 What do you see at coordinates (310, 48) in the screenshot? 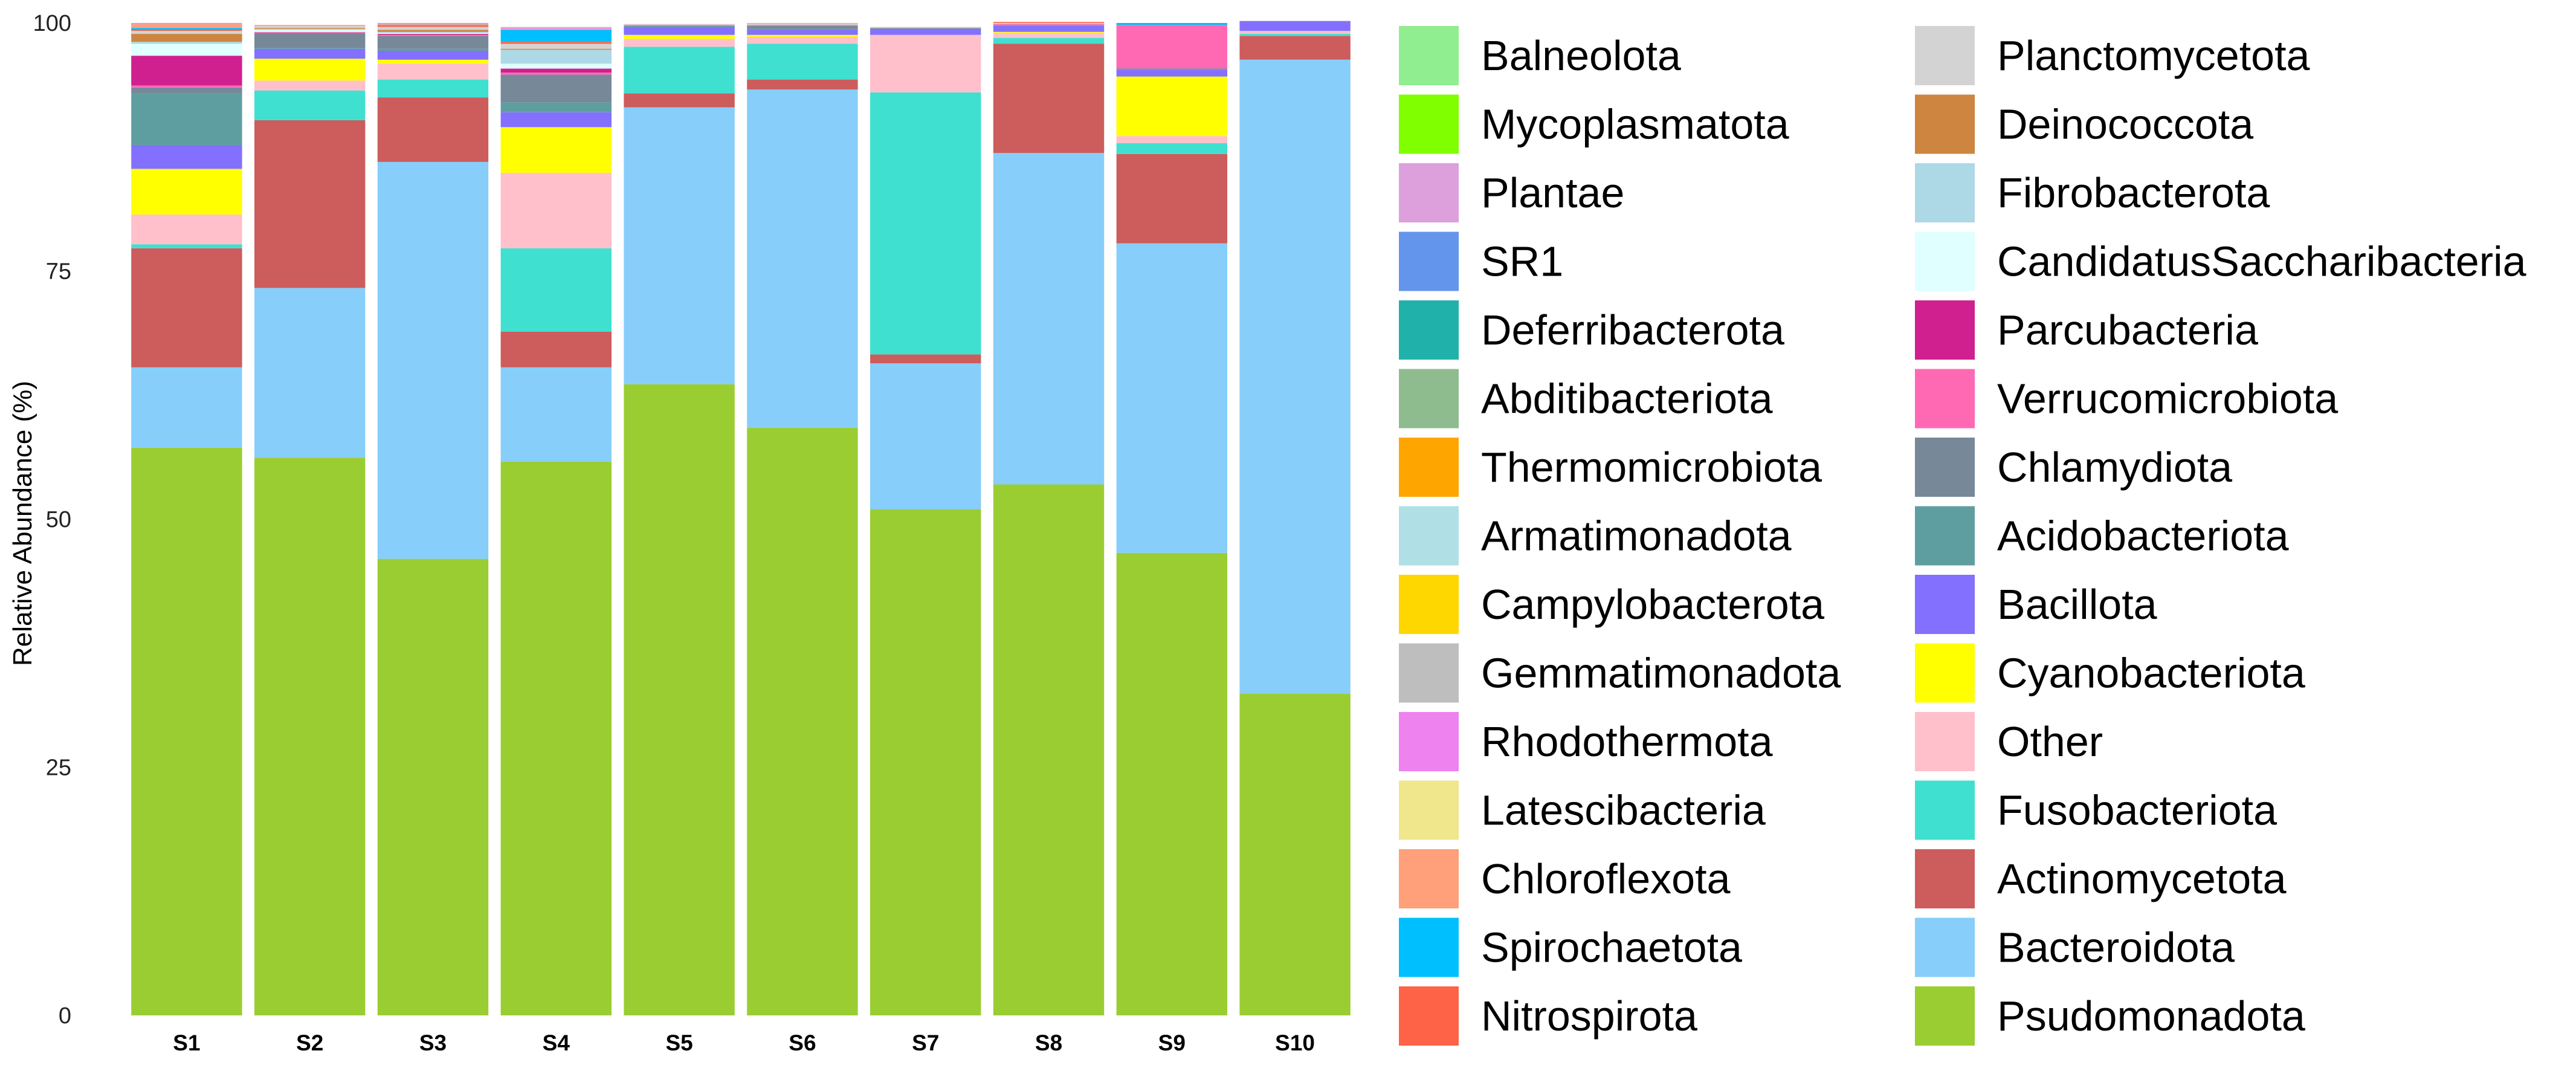
I see `bar-segment-s2-acidobacteriota` at bounding box center [310, 48].